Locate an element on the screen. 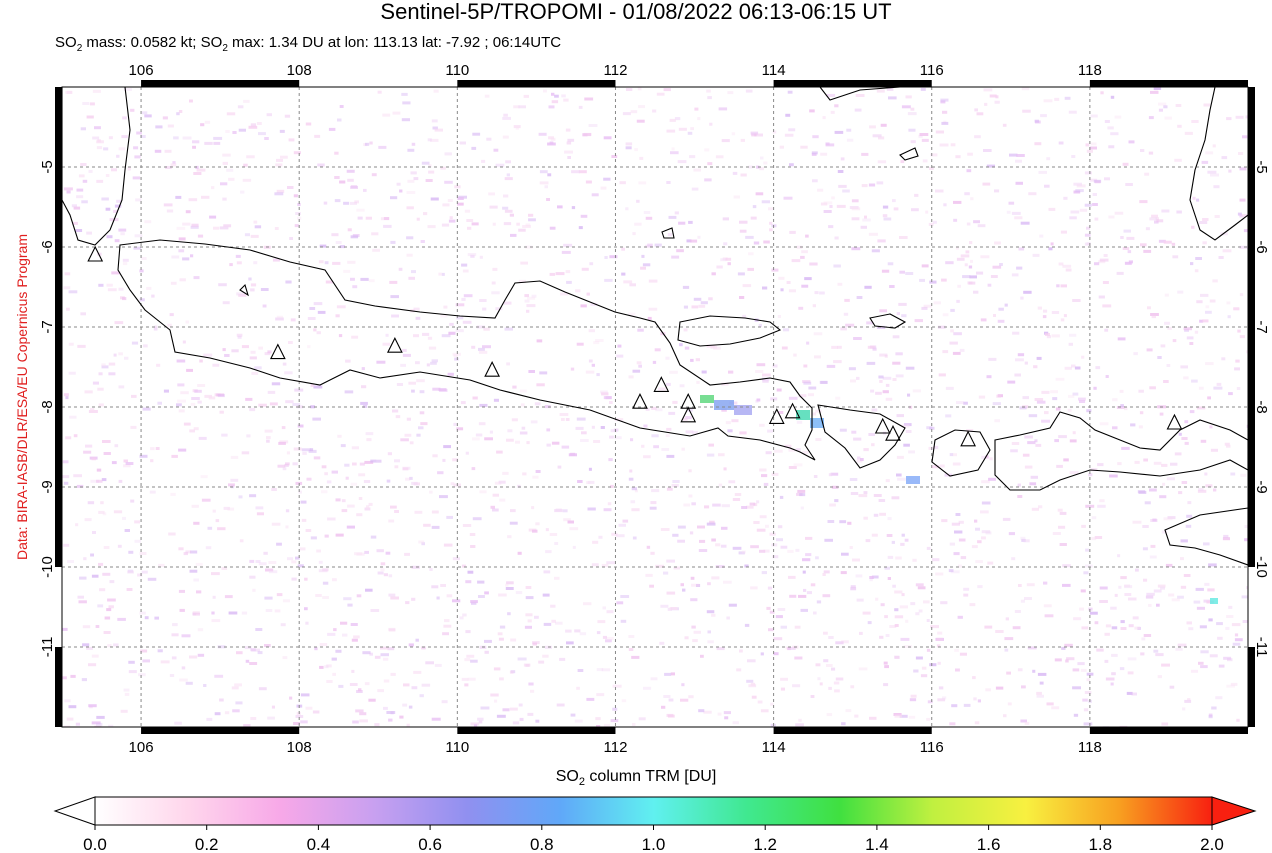 The height and width of the screenshot is (853, 1272). lat-label-right: -5 is located at coordinates (1261, 166).